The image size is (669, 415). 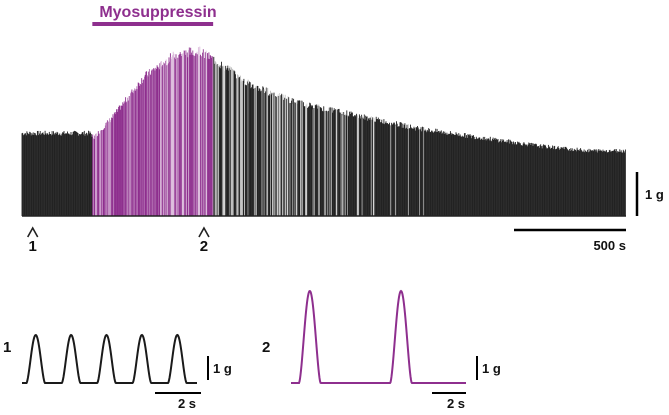 I want to click on detail-panel-2: 2 1 g 2 s, so click(x=381, y=350).